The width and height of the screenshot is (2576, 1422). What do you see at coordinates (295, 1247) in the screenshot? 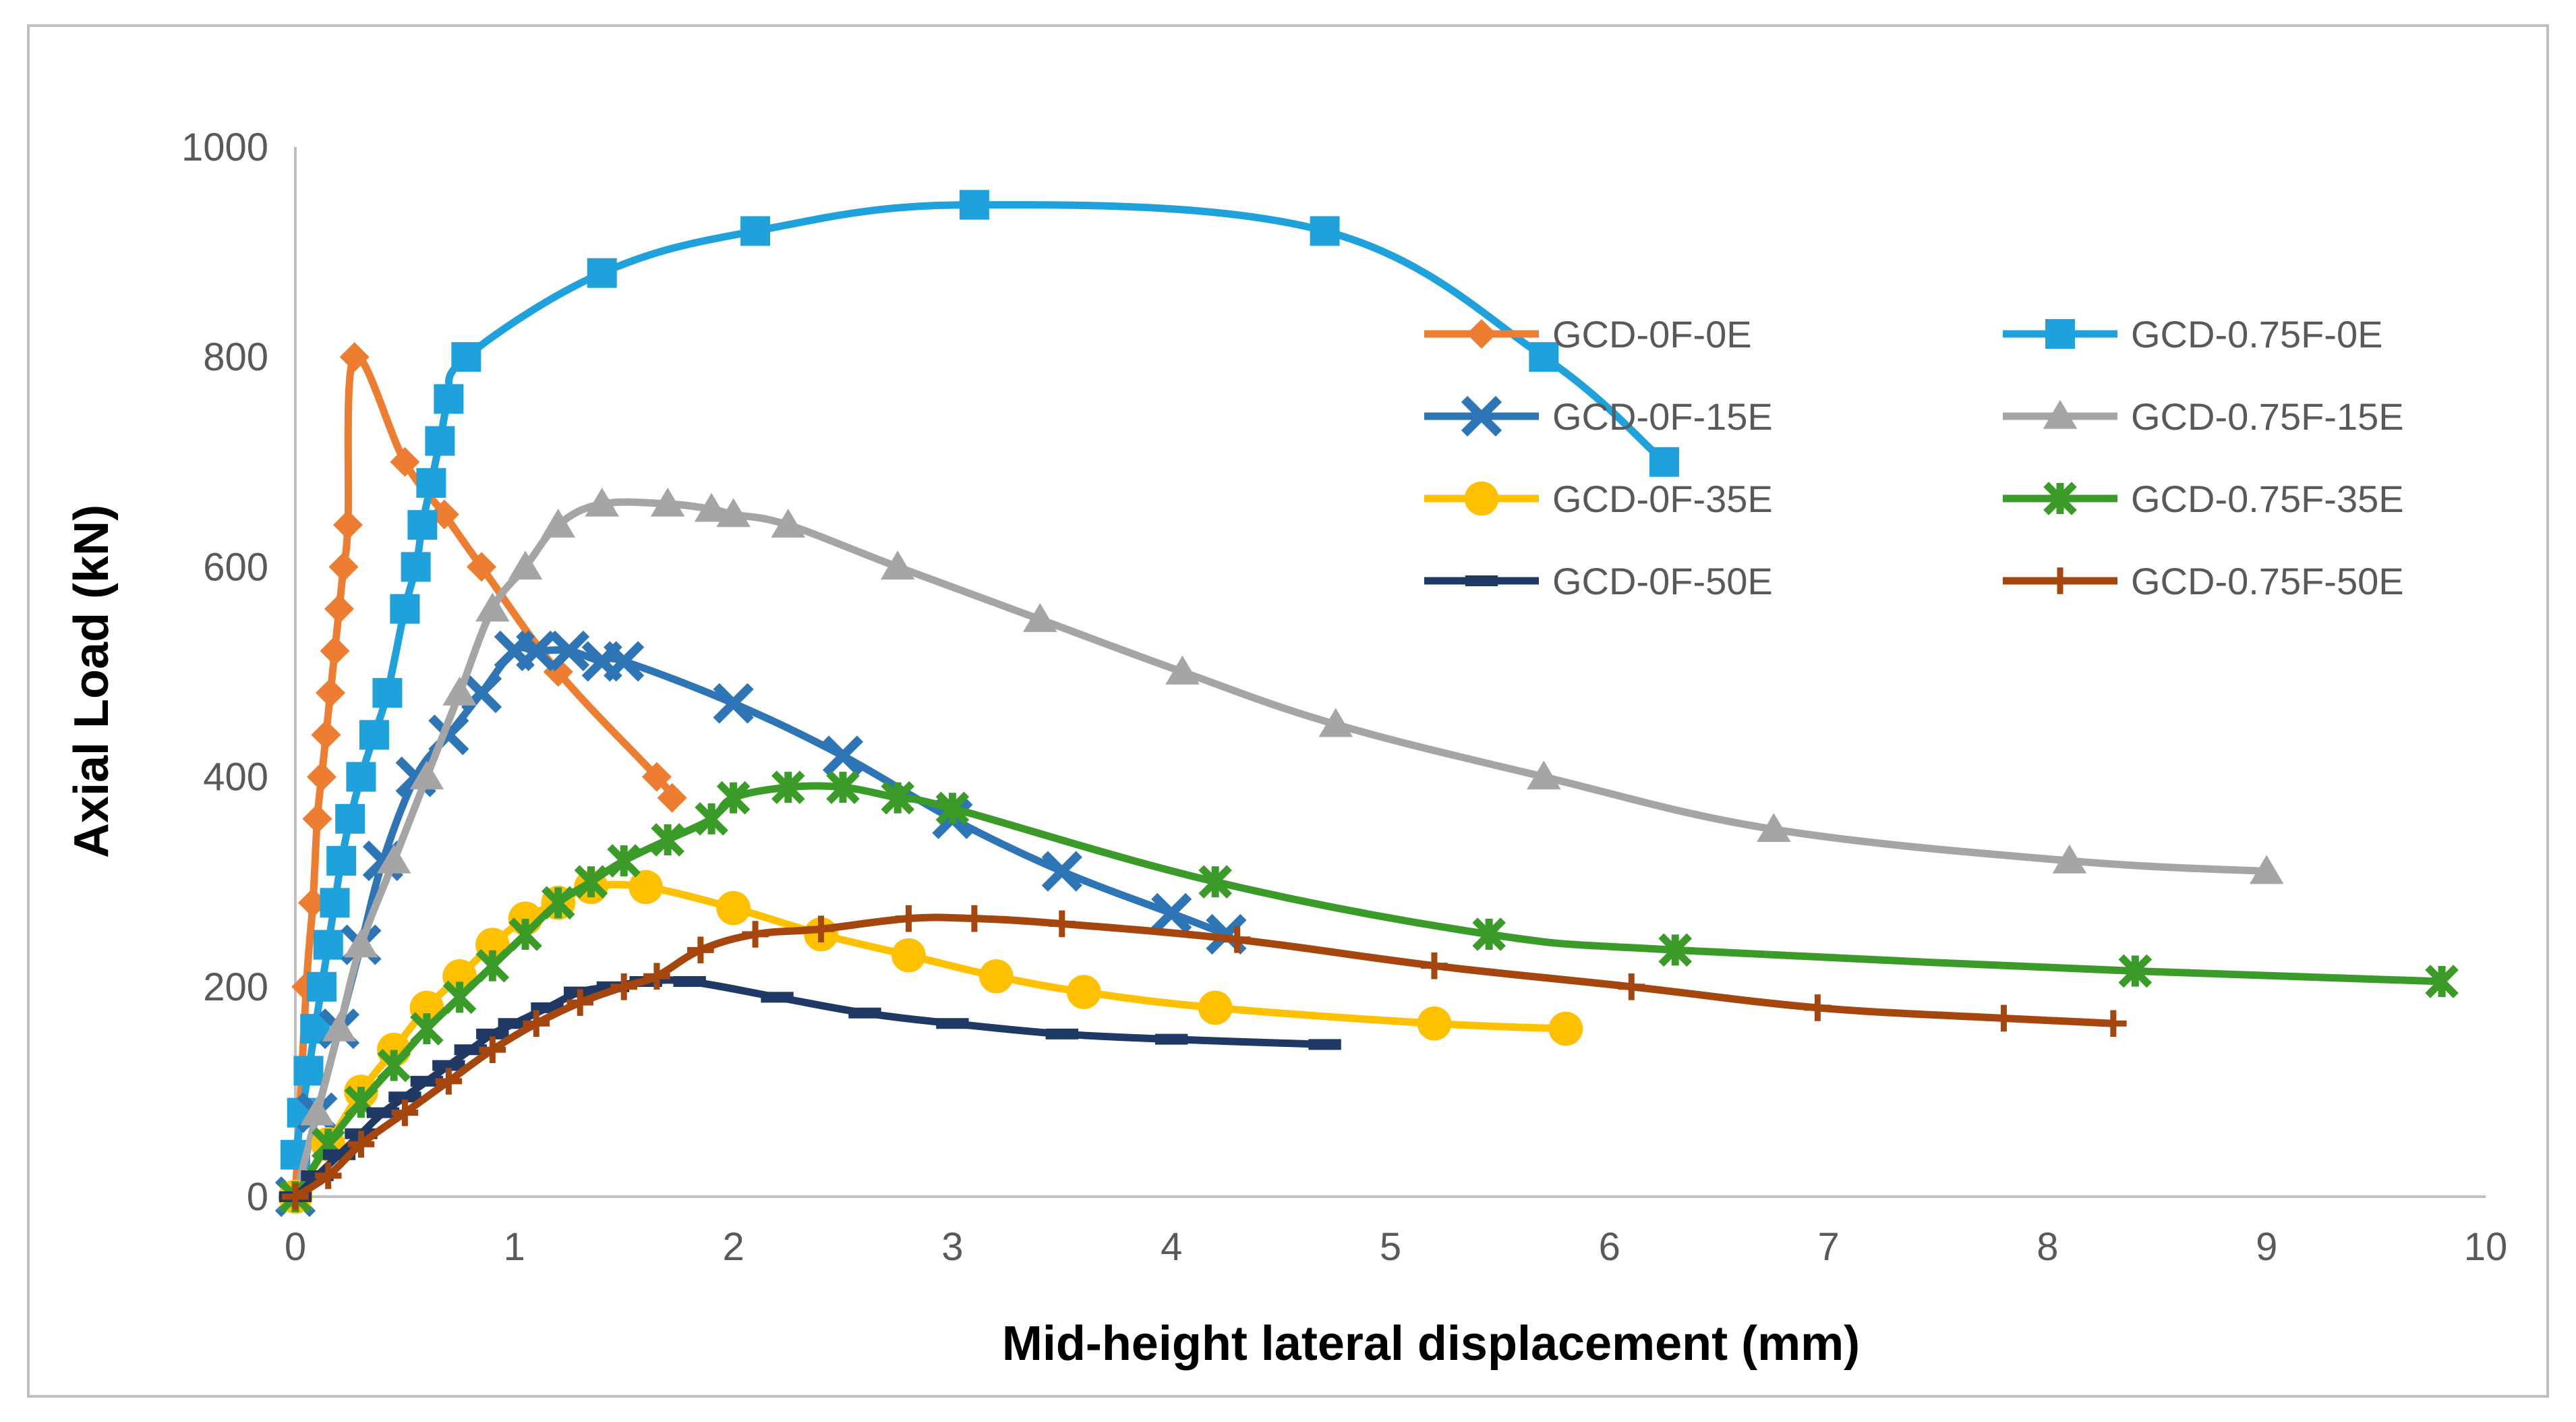
I see `x-tick-label: 0` at bounding box center [295, 1247].